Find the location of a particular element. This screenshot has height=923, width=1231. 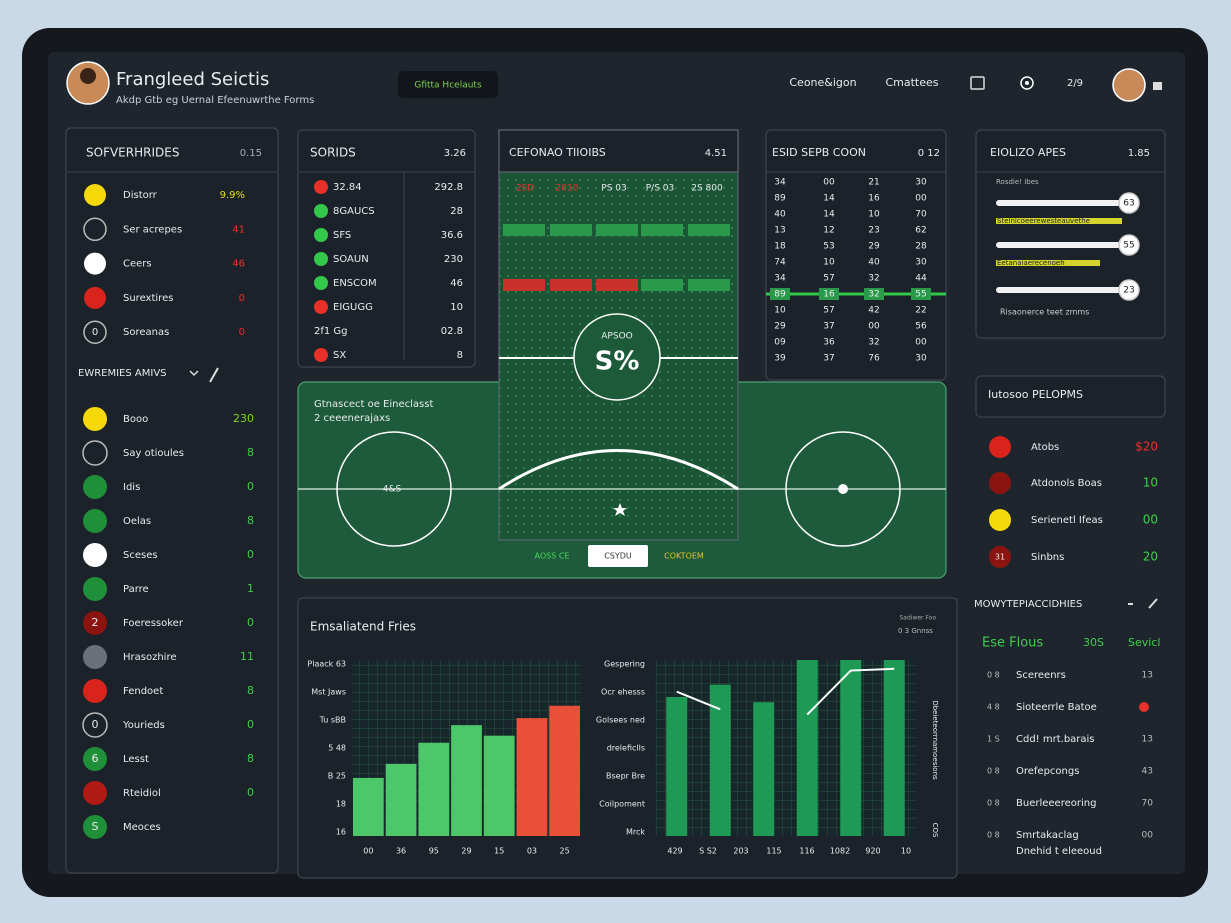

primary-button is located at coordinates (448, 84).